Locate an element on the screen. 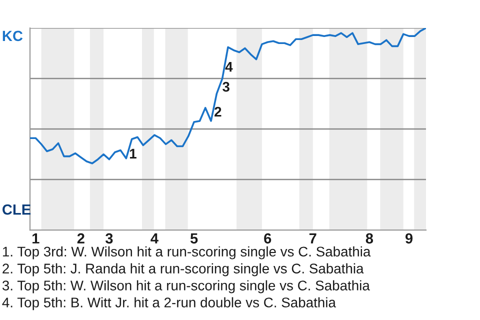  text: 2. Top 5th: J. Randa hit a run-scoring single vs C. Sabathia is located at coordinates (183, 269).